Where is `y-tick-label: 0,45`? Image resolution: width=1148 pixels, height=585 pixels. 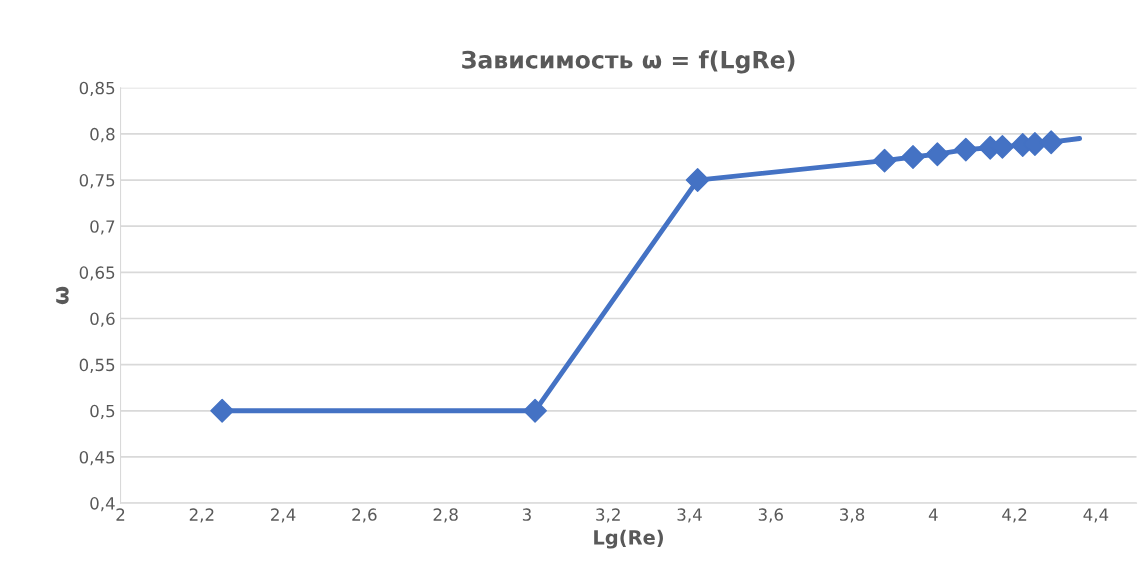
y-tick-label: 0,45 is located at coordinates (97, 458).